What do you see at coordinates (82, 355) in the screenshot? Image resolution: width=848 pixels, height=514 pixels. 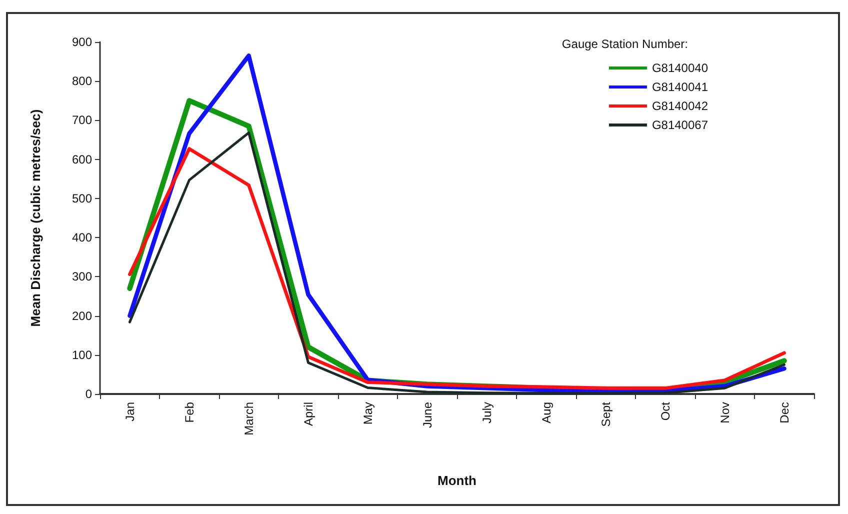 I see `y-tick-label: 100` at bounding box center [82, 355].